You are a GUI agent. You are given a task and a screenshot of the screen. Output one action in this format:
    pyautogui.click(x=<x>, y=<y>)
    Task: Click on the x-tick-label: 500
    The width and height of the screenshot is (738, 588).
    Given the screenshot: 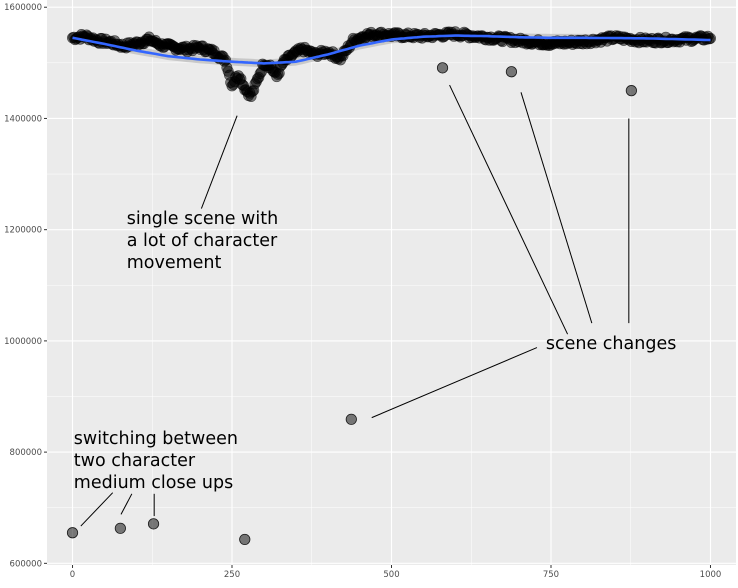 What is the action you would take?
    pyautogui.click(x=391, y=575)
    